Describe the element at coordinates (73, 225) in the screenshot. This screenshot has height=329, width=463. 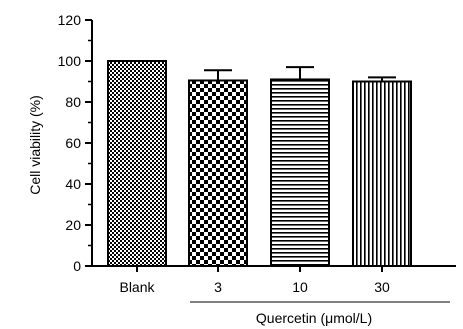
I see `y-tick-label: 20` at that location.